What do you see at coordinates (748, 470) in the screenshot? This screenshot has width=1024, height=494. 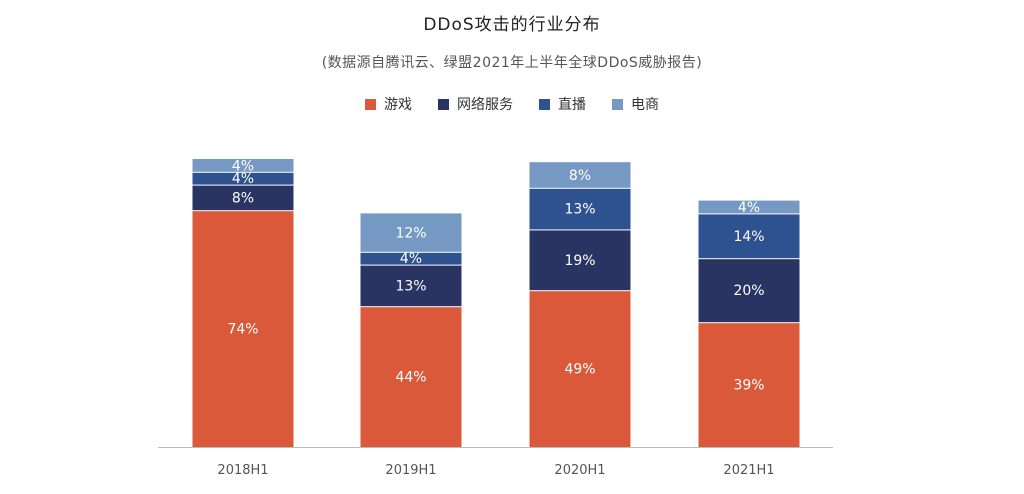 I see `x-tick-label: 2021H1` at bounding box center [748, 470].